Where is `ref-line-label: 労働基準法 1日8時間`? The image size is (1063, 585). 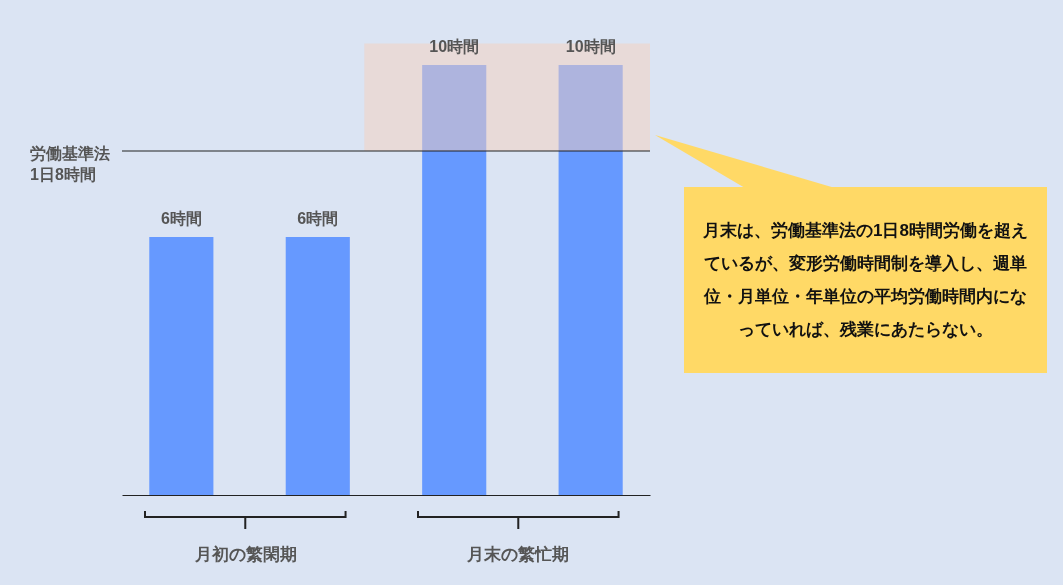 ref-line-label: 労働基準法 1日8時間 is located at coordinates (70, 164).